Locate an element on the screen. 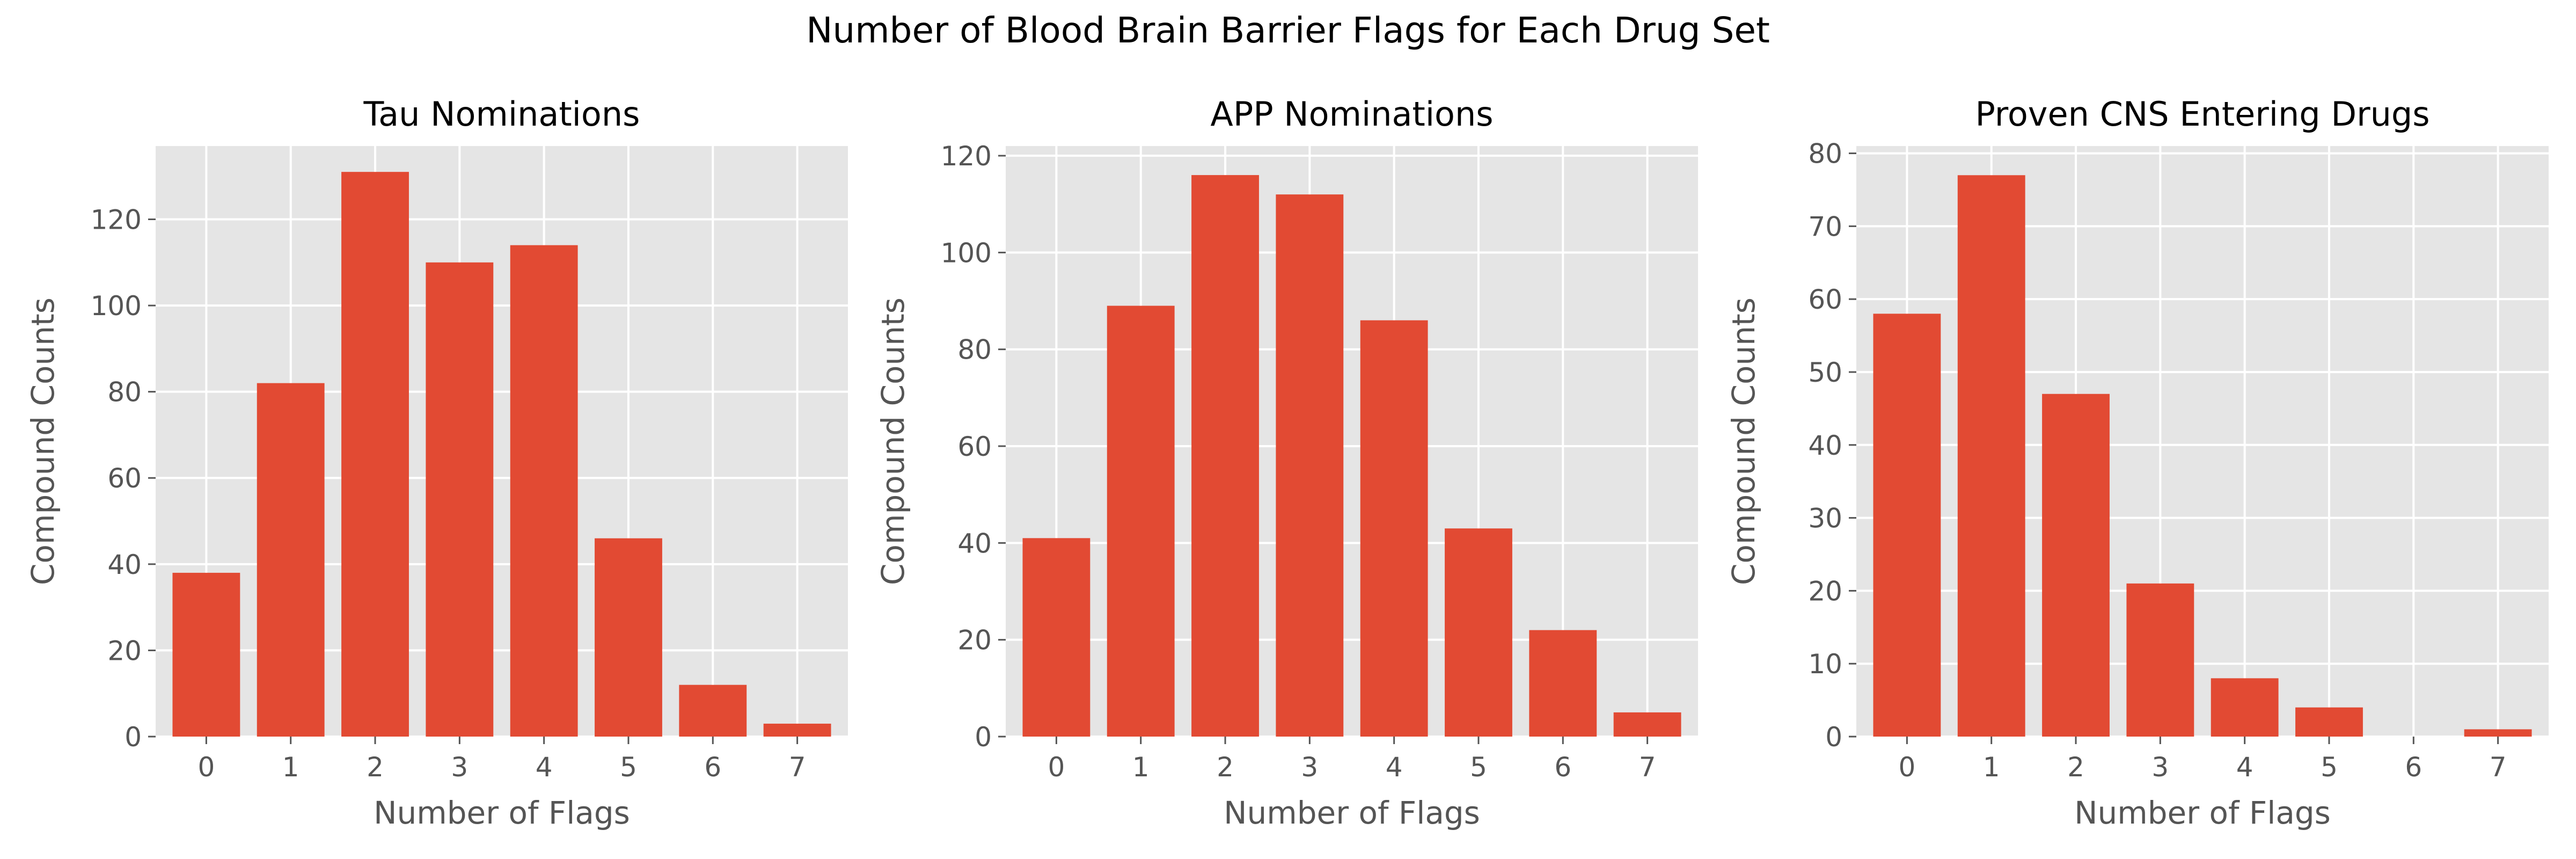 The width and height of the screenshot is (2576, 859). y-tick-label: 30 is located at coordinates (1825, 518).